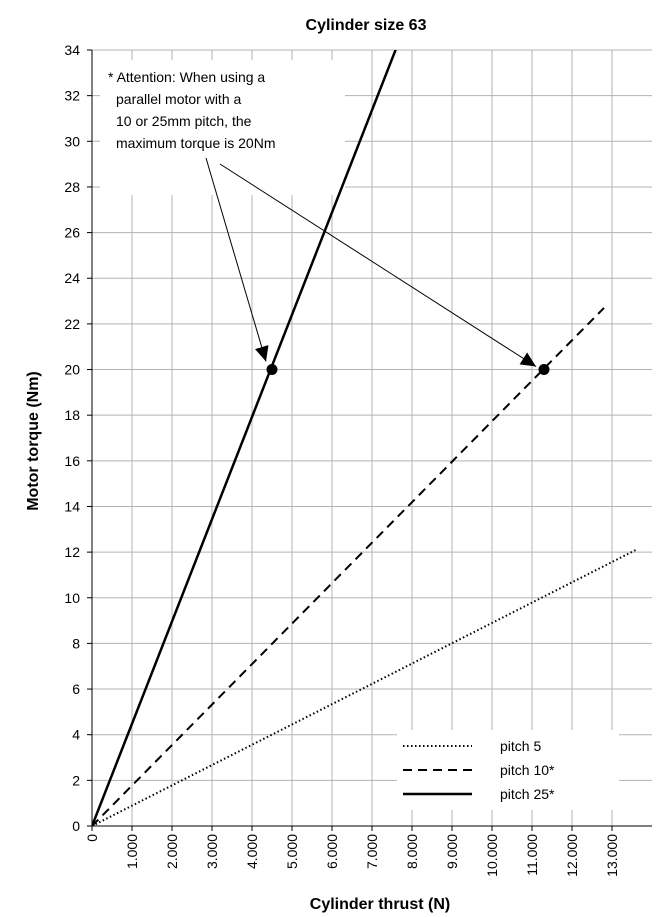  I want to click on x-tick-label: 6.000, so click(332, 851).